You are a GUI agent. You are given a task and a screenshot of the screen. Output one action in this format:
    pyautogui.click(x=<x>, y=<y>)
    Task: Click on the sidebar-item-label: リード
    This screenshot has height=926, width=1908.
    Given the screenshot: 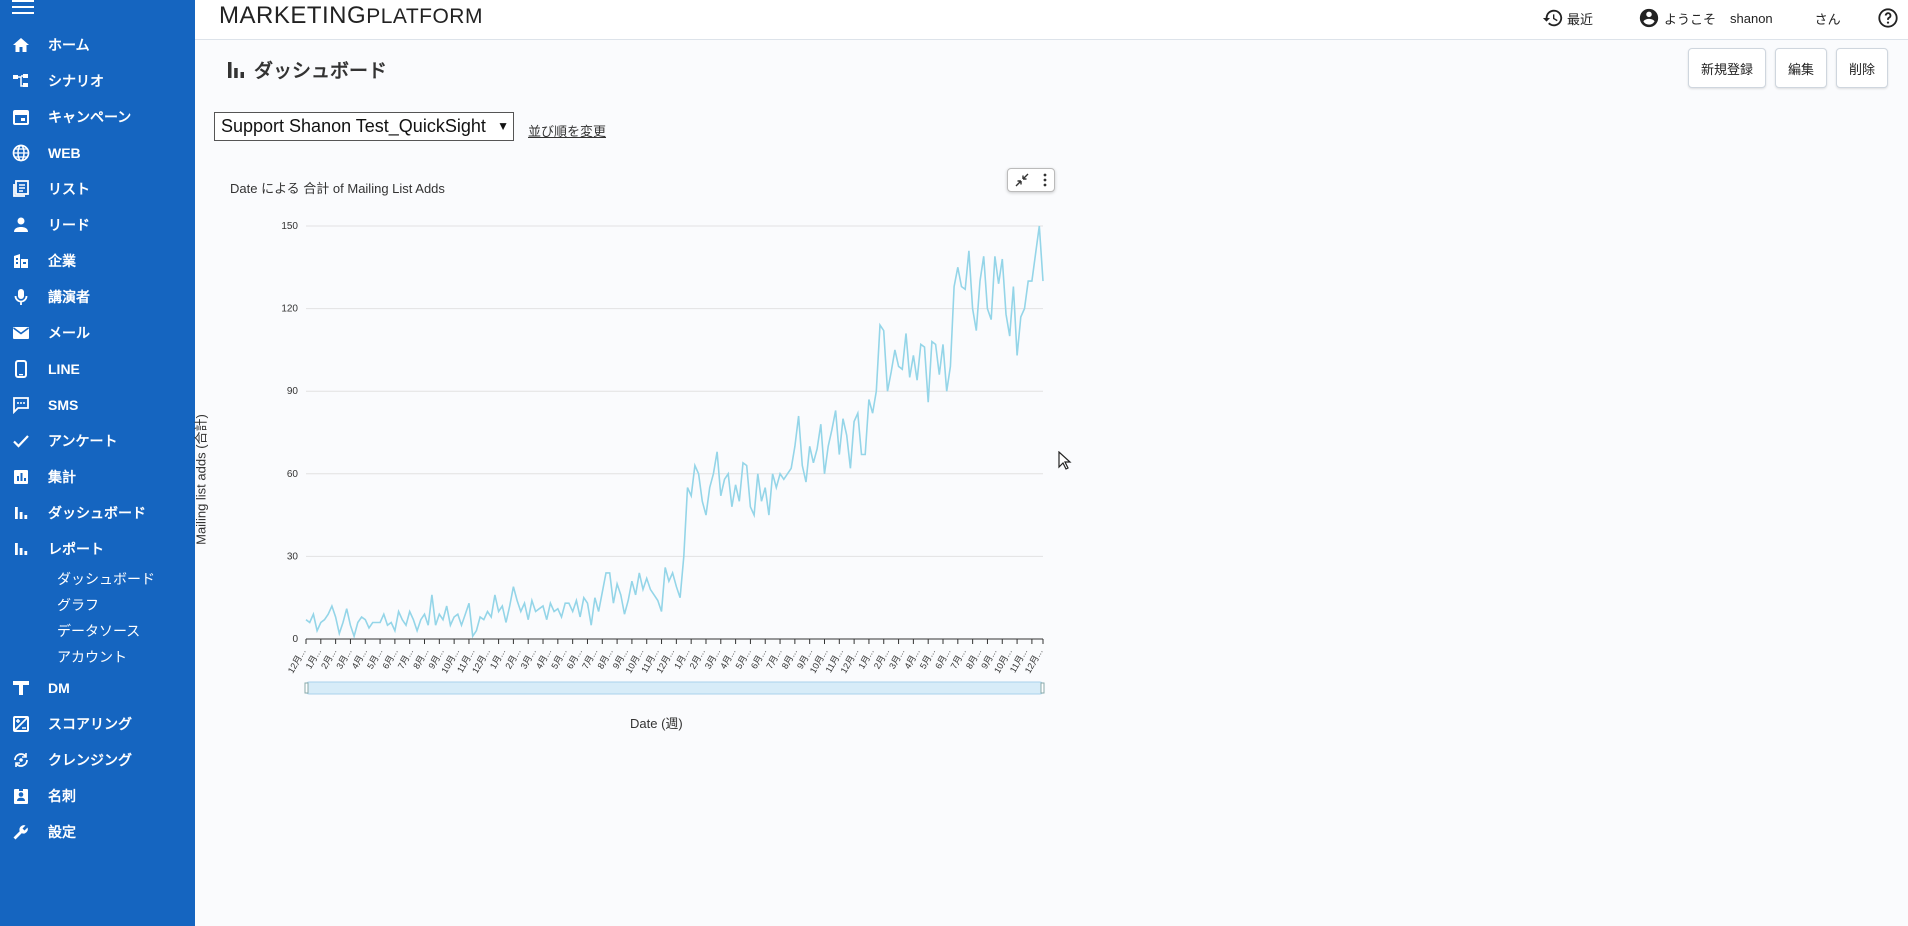 What is the action you would take?
    pyautogui.click(x=69, y=225)
    